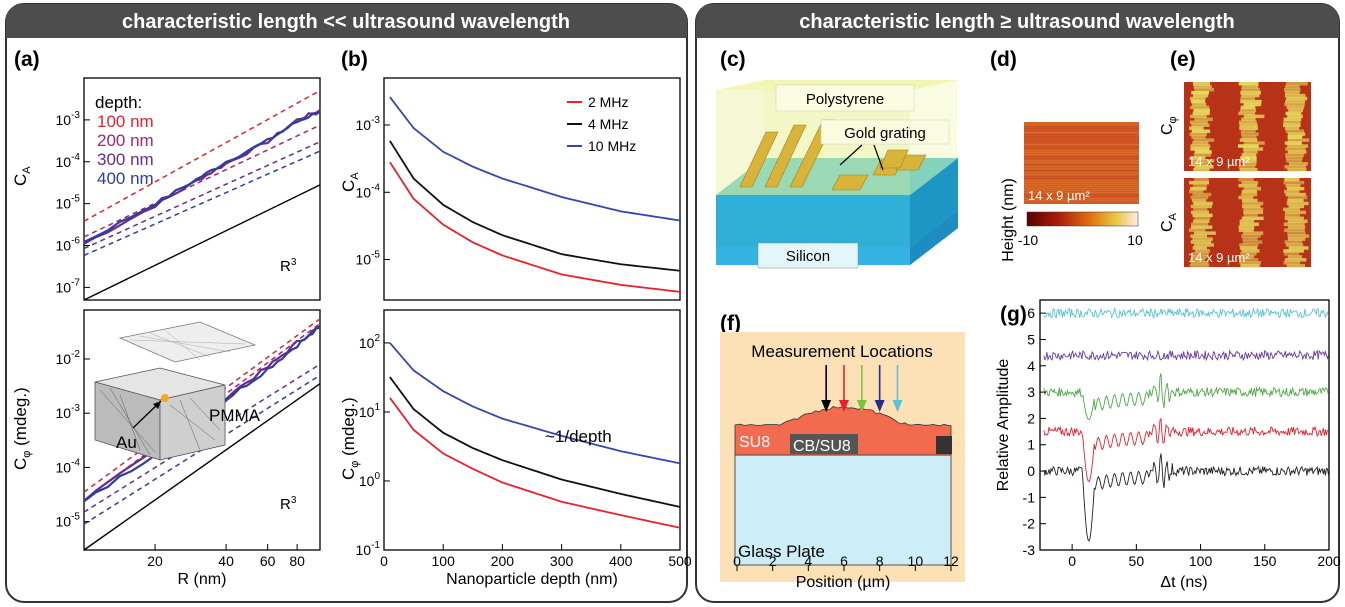 This screenshot has width=1345, height=607. Describe the element at coordinates (841, 351) in the screenshot. I see `title-f: Measurement Locations` at that location.